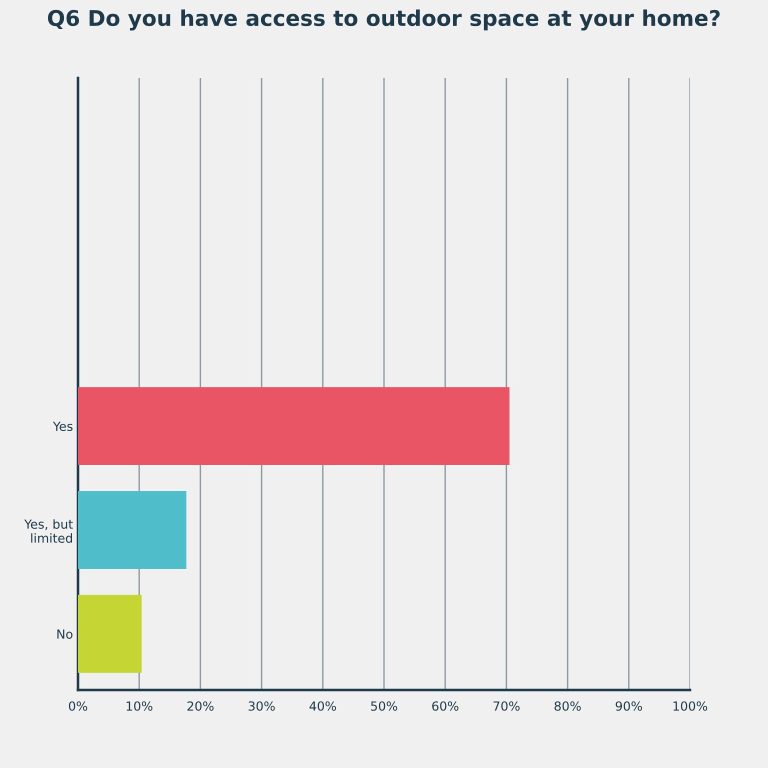 The image size is (768, 768). I want to click on x-tick-label: 20%, so click(200, 706).